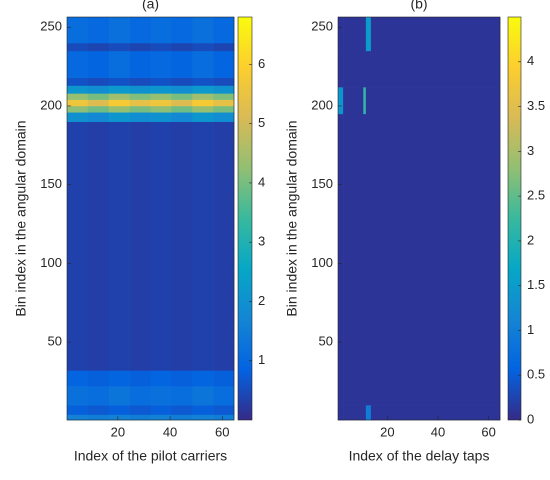 This screenshot has height=480, width=550. I want to click on y-tick-label: 50, so click(326, 341).